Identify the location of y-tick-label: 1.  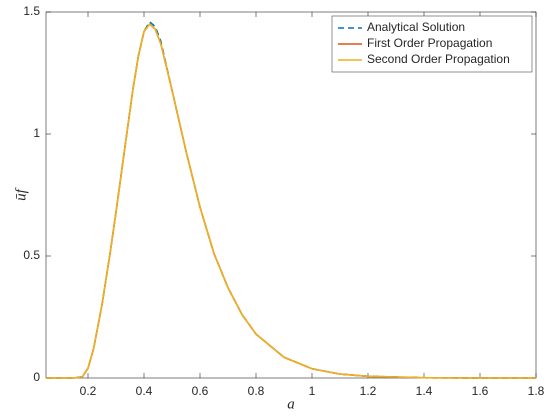
(36, 133).